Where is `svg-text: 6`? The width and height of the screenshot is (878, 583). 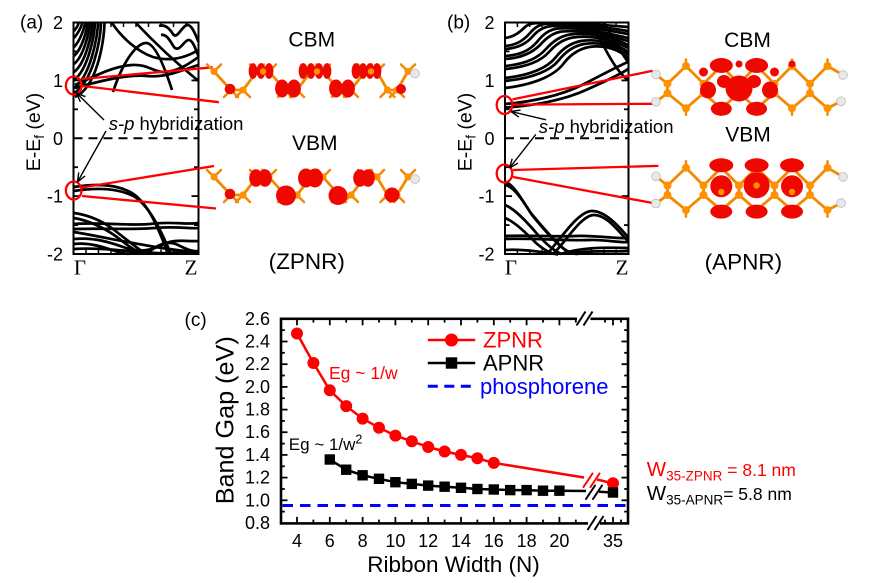
svg-text: 6 is located at coordinates (330, 541).